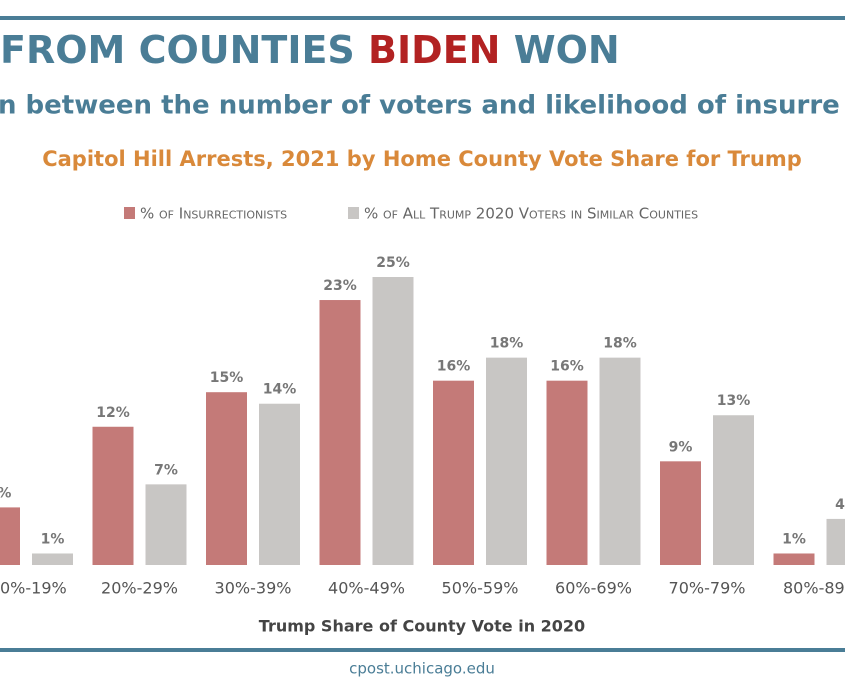 The width and height of the screenshot is (845, 684). What do you see at coordinates (593, 588) in the screenshot?
I see `x-tick-label: 60%-69%` at bounding box center [593, 588].